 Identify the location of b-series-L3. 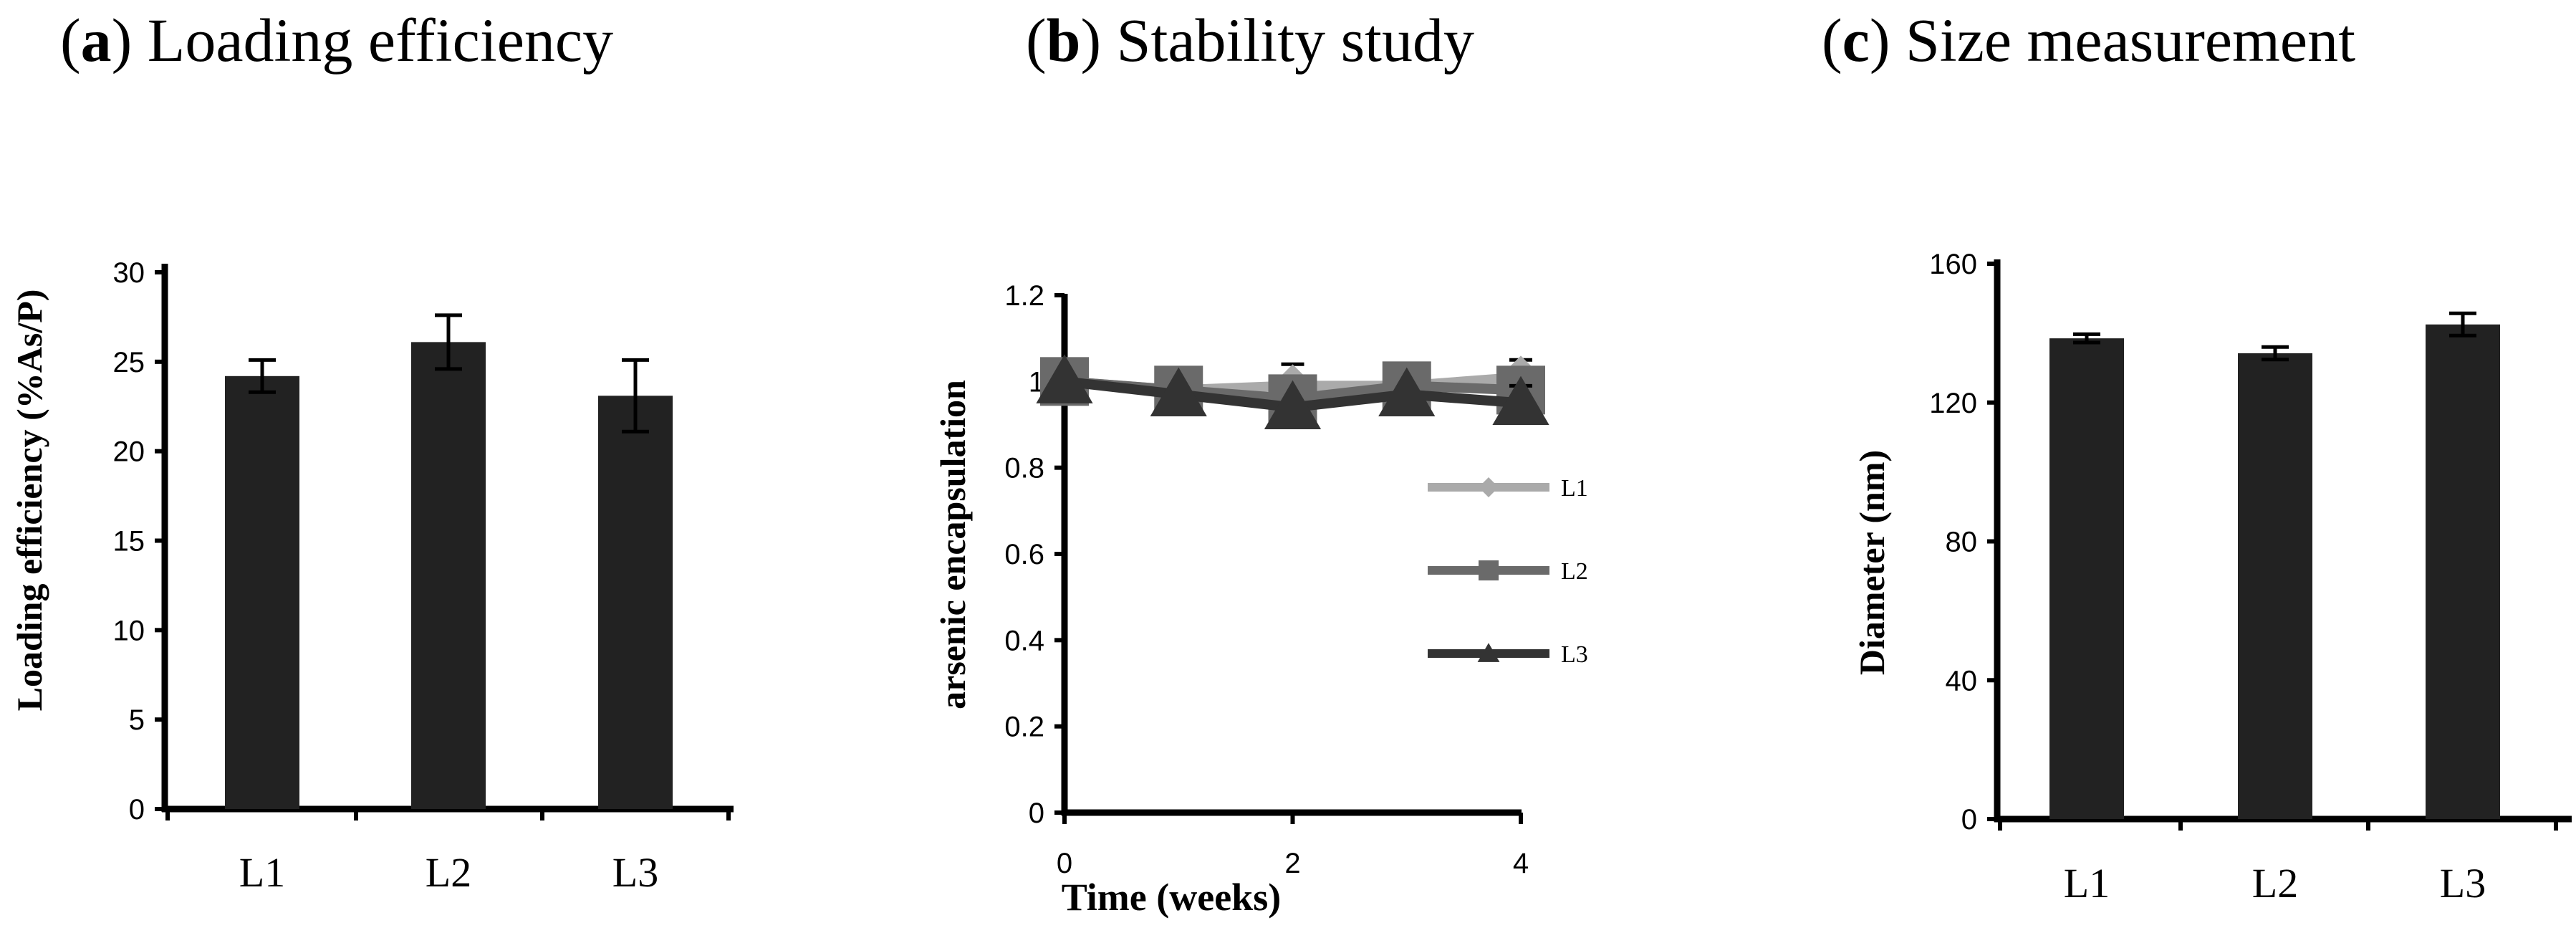
(1292, 392).